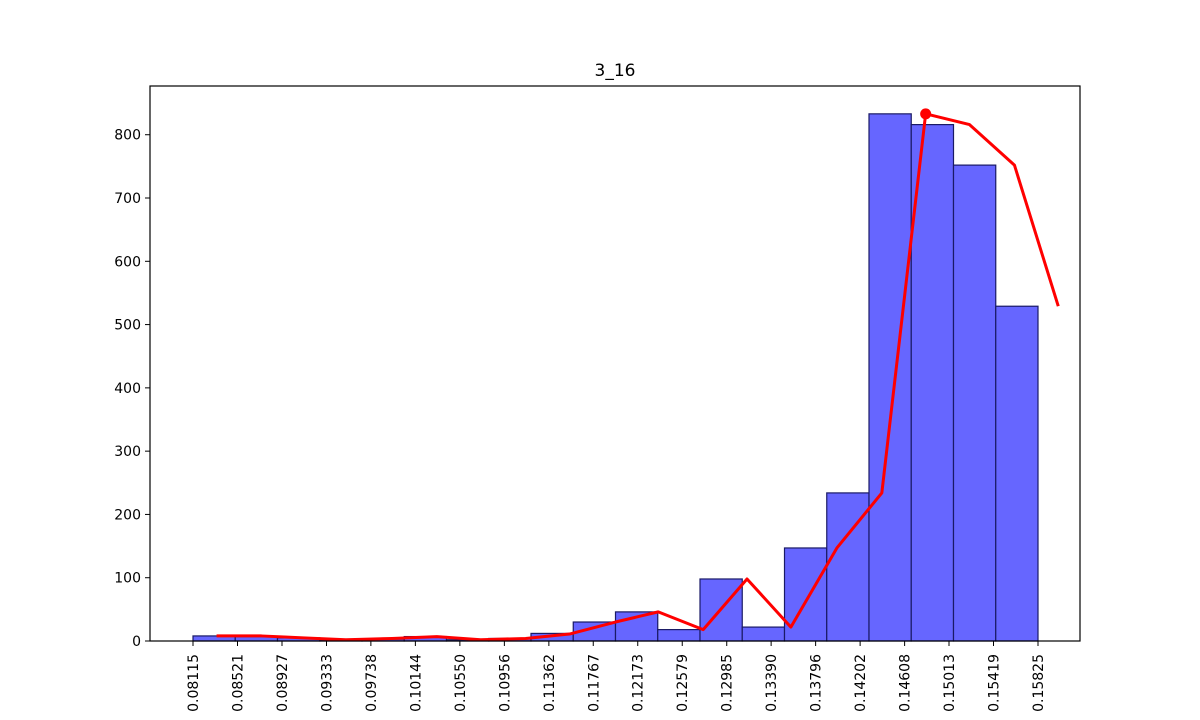 Image resolution: width=1200 pixels, height=720 pixels. I want to click on x-tick-label: 0.14608, so click(906, 683).